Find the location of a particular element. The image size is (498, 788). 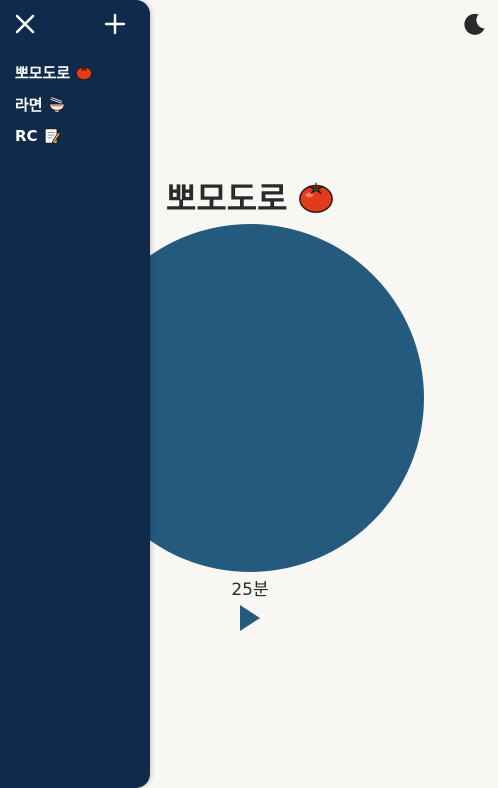

timer-list: 뽀모도로 라면 RC is located at coordinates (54, 104).